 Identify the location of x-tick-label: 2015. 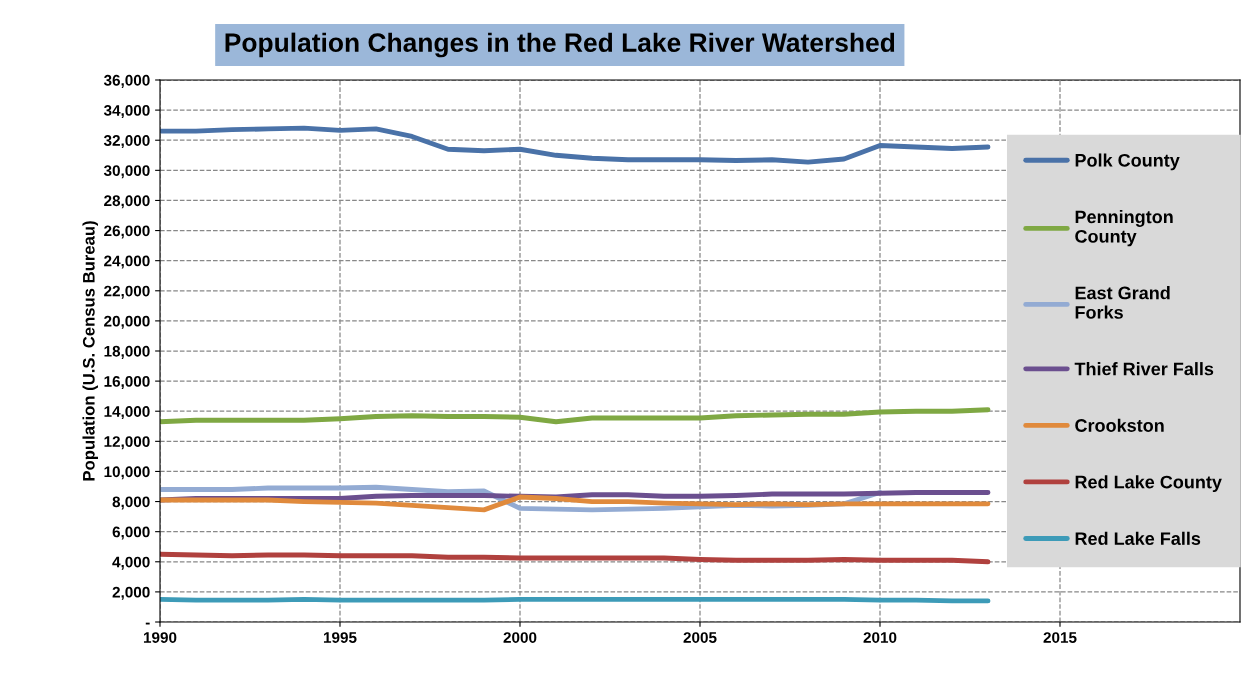
(1060, 637).